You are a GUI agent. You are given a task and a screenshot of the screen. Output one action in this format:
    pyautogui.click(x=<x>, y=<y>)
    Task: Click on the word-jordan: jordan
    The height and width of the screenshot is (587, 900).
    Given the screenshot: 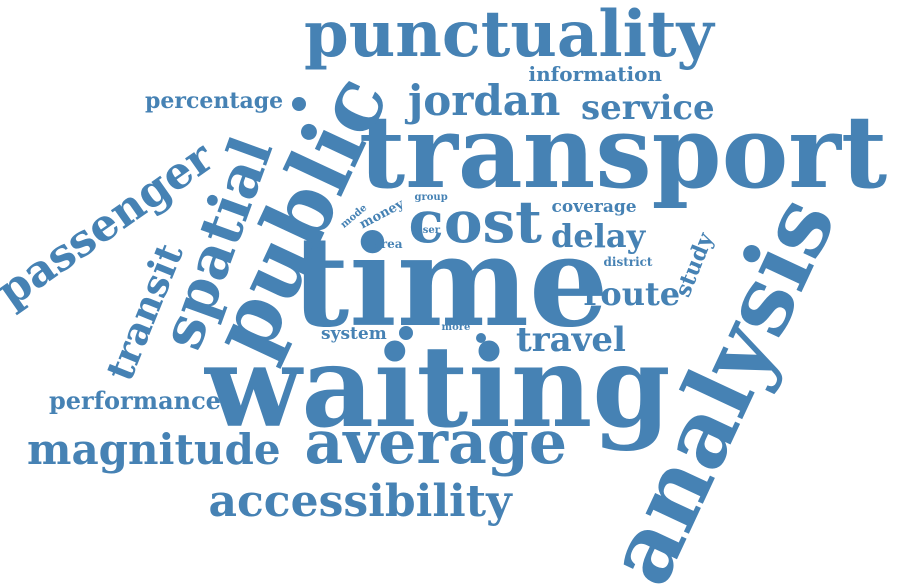 What is the action you would take?
    pyautogui.click(x=484, y=100)
    